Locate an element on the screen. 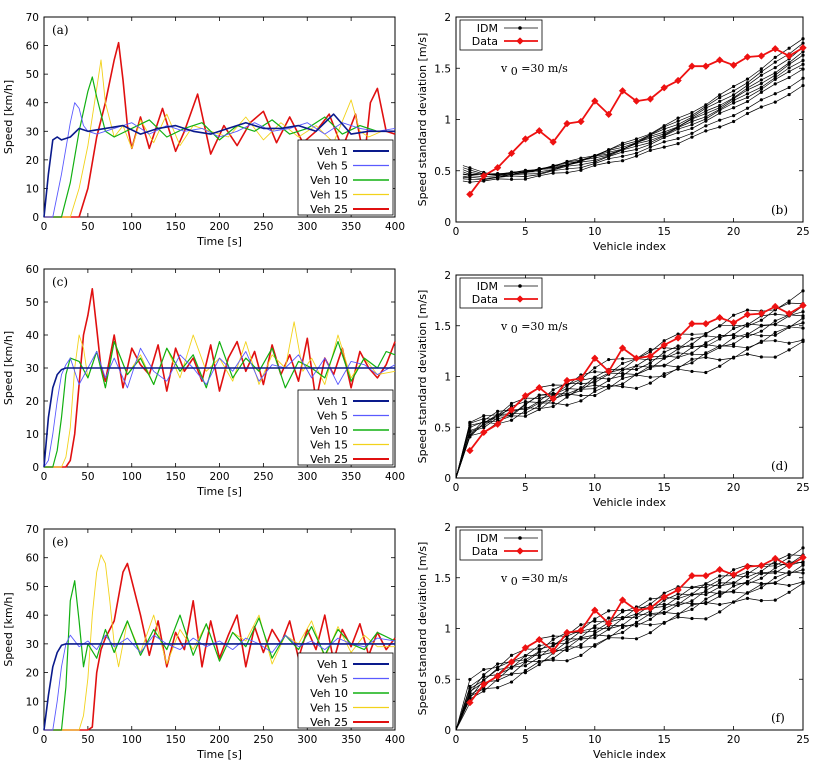 Image resolution: width=822 pixels, height=774 pixels. y-tick-label: 40 is located at coordinates (32, 616).